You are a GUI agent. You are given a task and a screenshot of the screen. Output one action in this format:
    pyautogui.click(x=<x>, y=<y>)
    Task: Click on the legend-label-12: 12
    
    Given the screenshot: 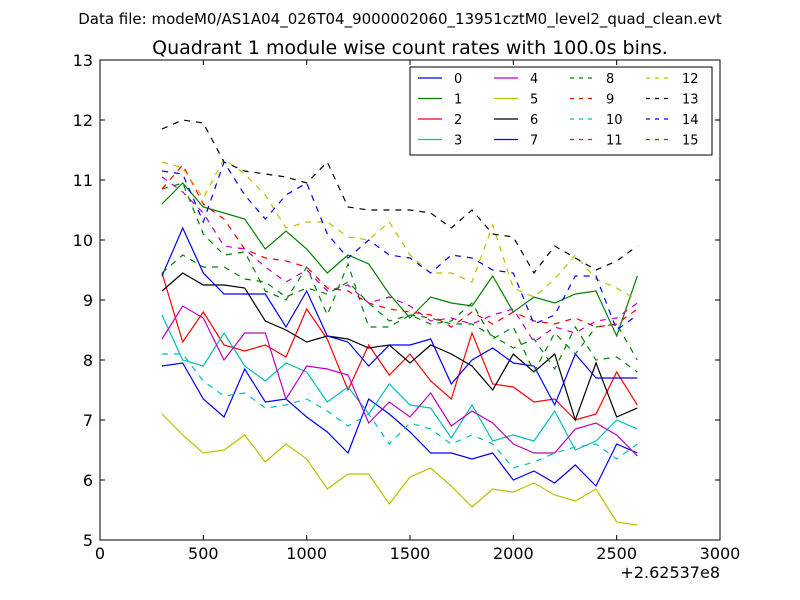 What is the action you would take?
    pyautogui.click(x=690, y=79)
    